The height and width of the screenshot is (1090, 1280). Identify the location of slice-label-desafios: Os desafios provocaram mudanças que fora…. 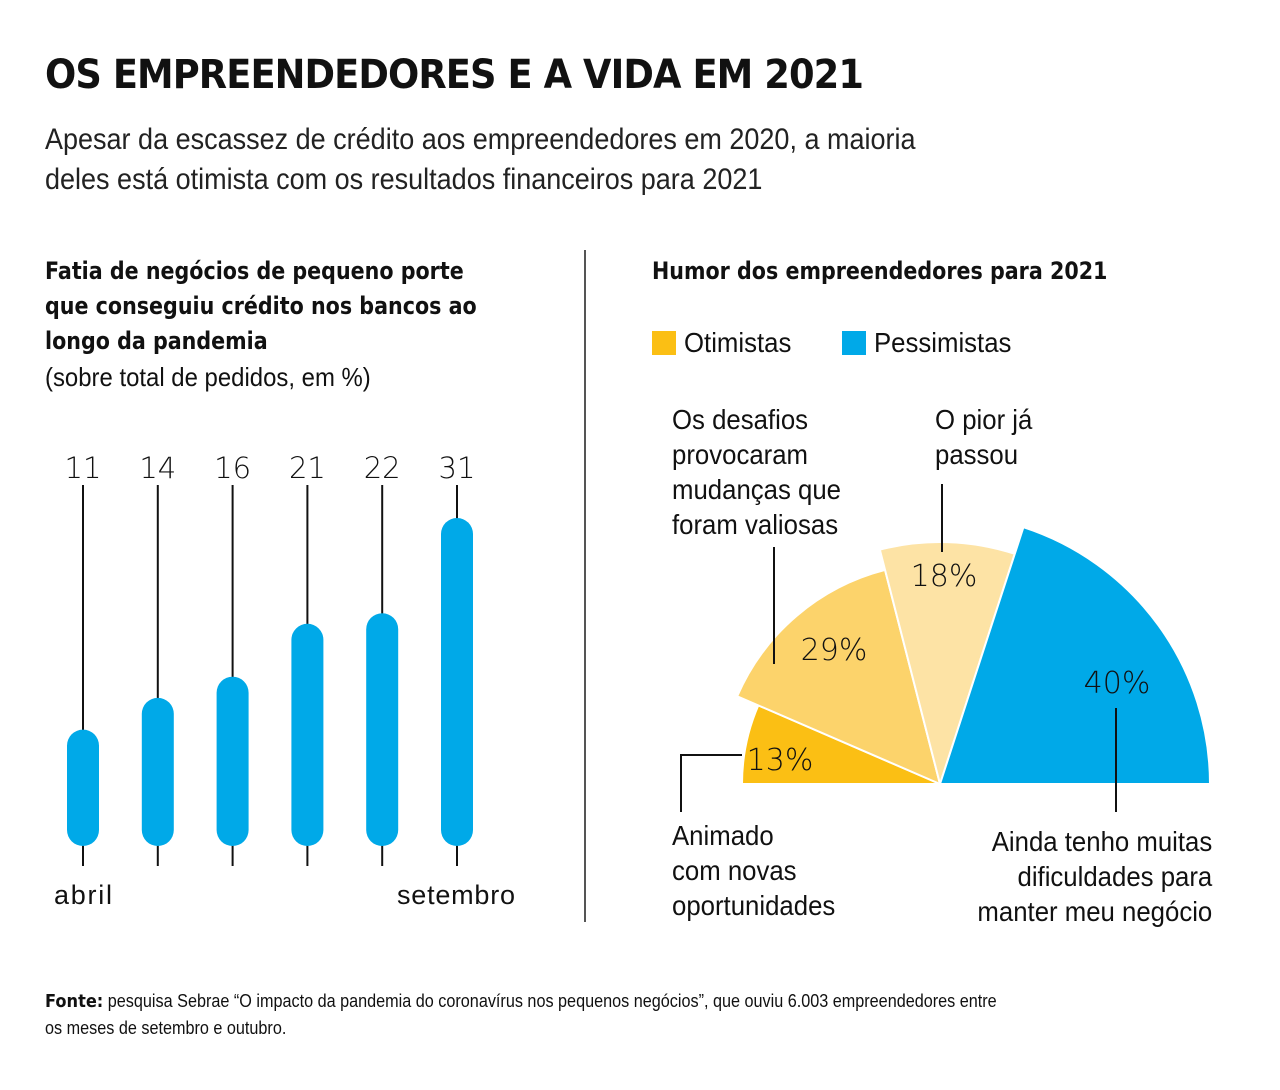
(756, 472).